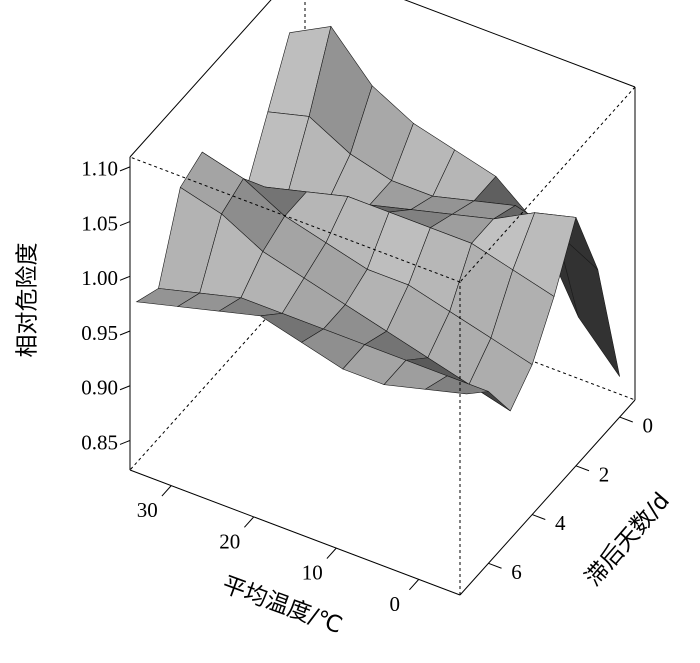  What do you see at coordinates (229, 541) in the screenshot?
I see `x-tick-label: 20` at bounding box center [229, 541].